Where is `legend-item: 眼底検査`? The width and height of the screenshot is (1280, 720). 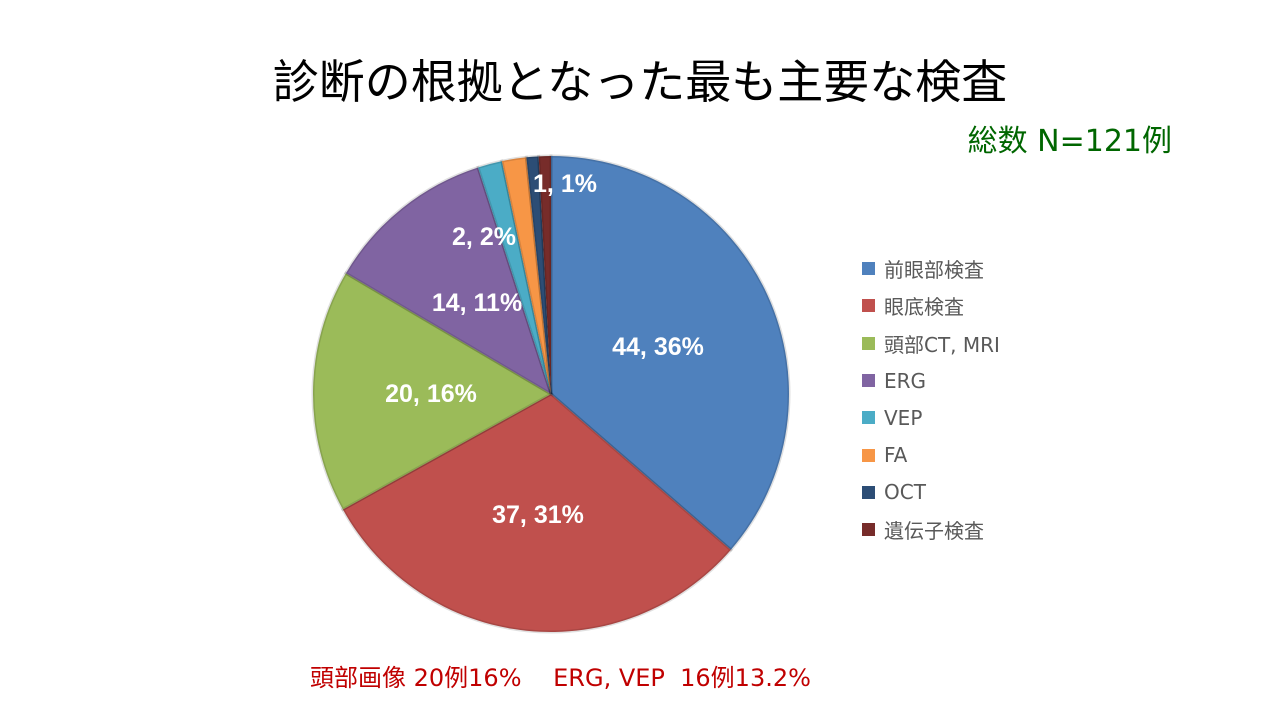 legend-item: 眼底検査 is located at coordinates (931, 305).